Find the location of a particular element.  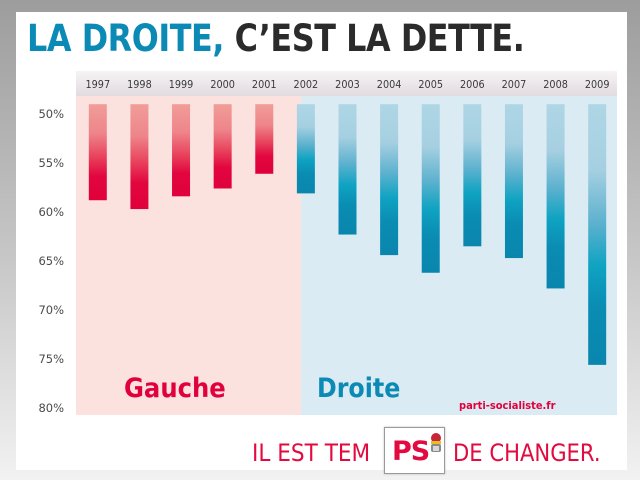

bar-2005 is located at coordinates (430, 188).